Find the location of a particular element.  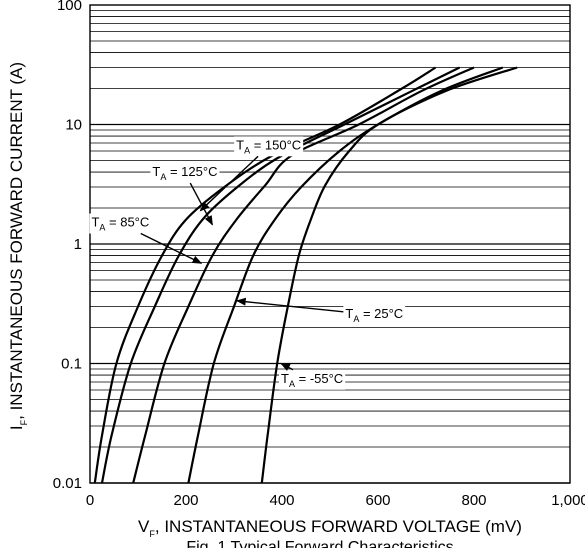

x-tick-label: 400 is located at coordinates (281, 500).